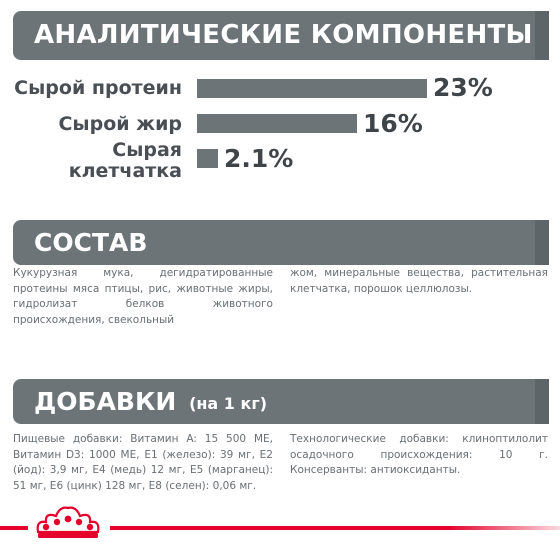 The height and width of the screenshot is (560, 560). What do you see at coordinates (91, 242) in the screenshot?
I see `composition-title: СОСТАВ` at bounding box center [91, 242].